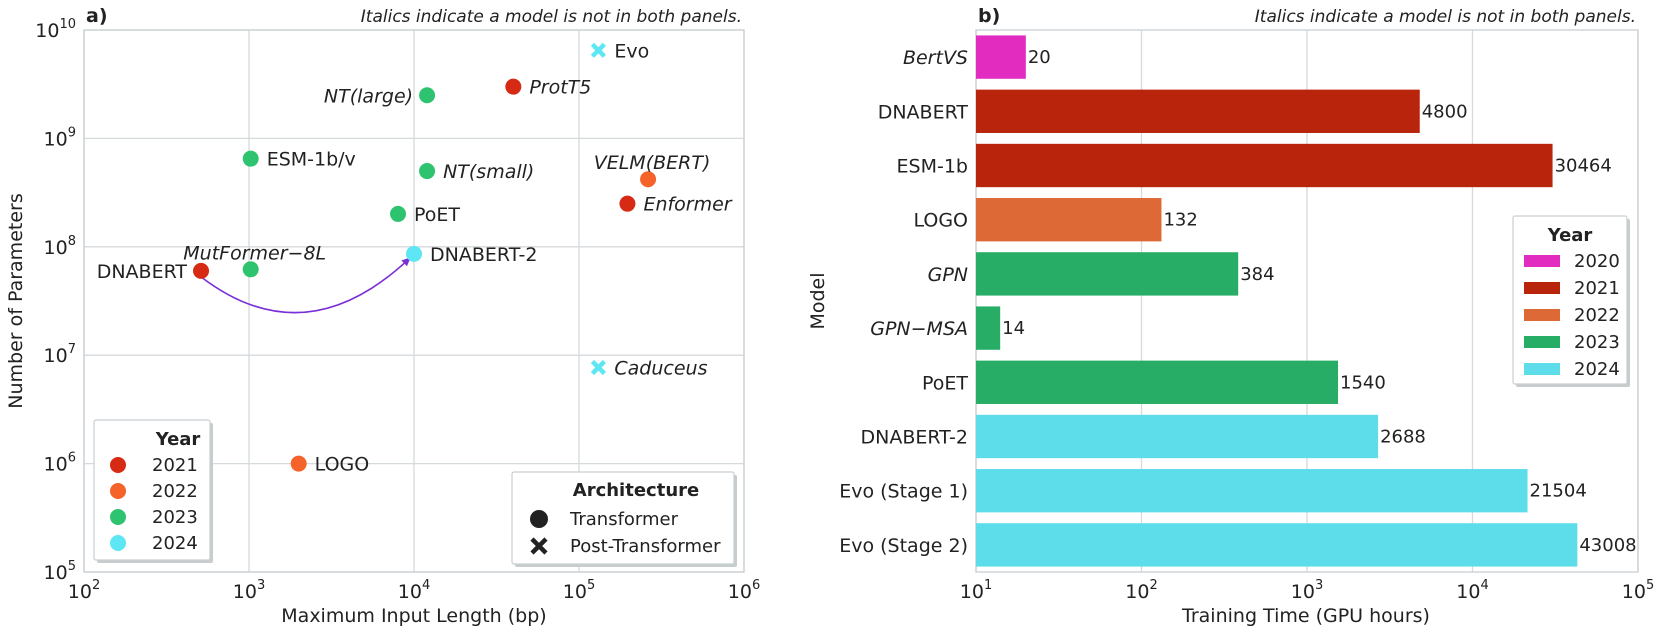 This screenshot has width=1660, height=634. Describe the element at coordinates (368, 96) in the screenshot. I see `point-label-nt-large: NT(large)` at that location.